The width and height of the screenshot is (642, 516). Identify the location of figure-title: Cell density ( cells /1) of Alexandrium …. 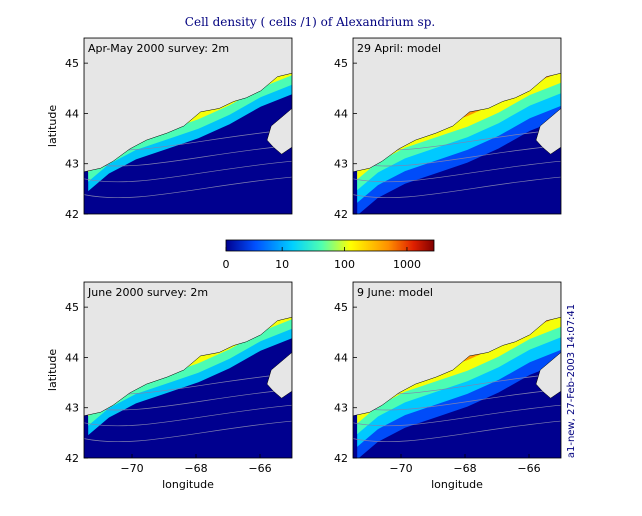
(310, 22).